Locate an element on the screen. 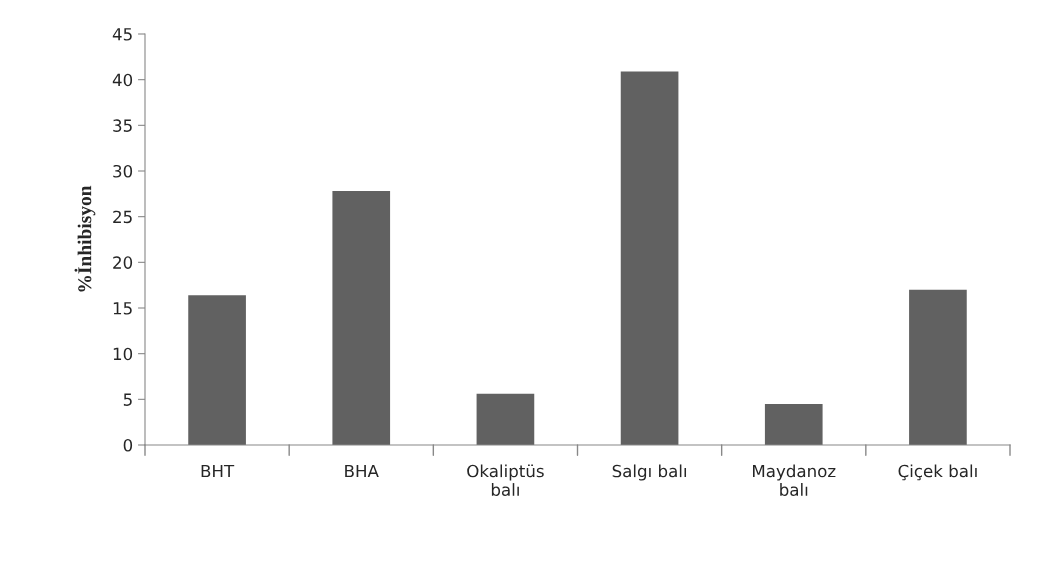 Image resolution: width=1048 pixels, height=561 pixels. y-tick-label: 0 is located at coordinates (128, 445).